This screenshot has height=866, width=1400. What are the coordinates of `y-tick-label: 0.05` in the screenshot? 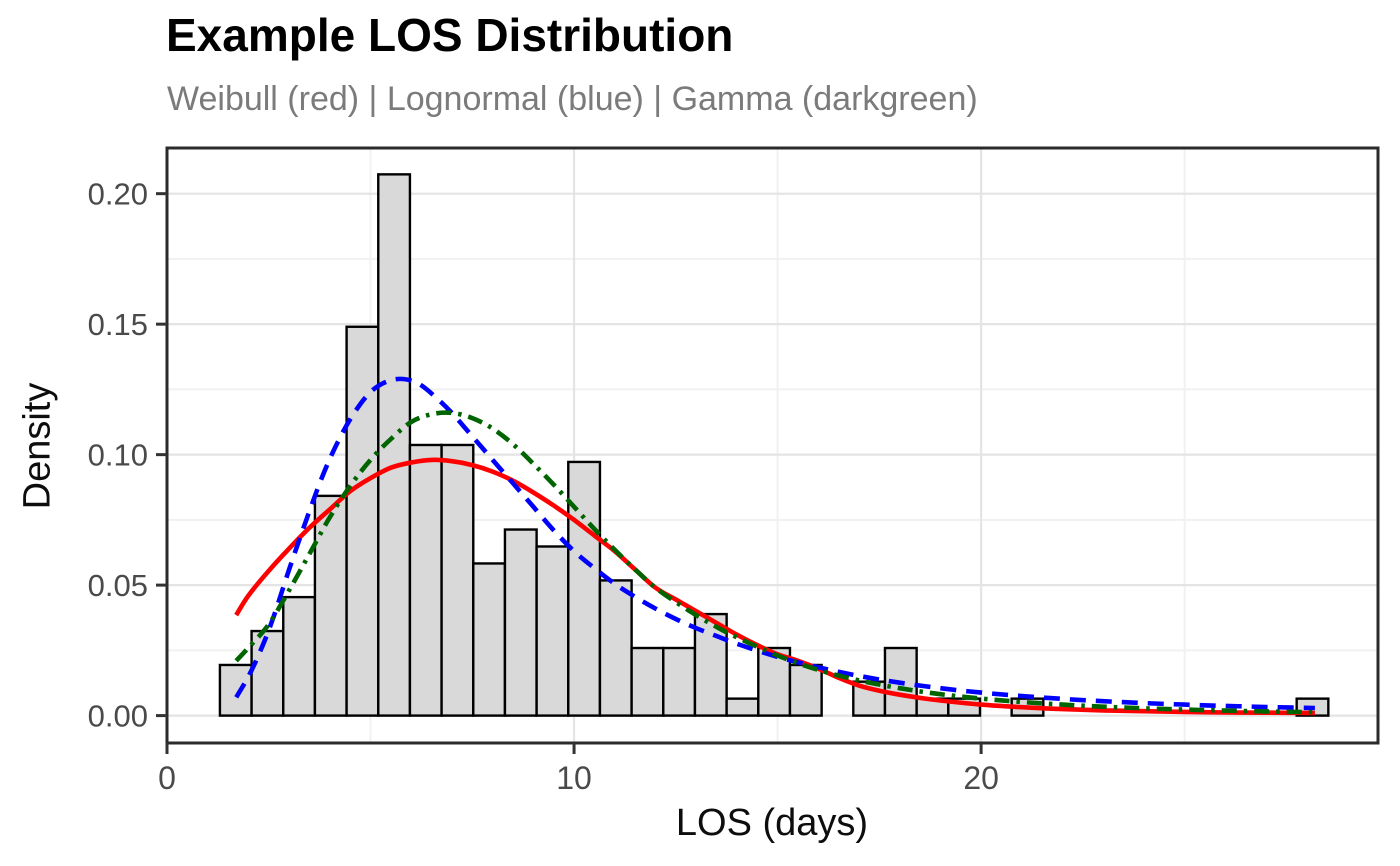 It's located at (118, 585).